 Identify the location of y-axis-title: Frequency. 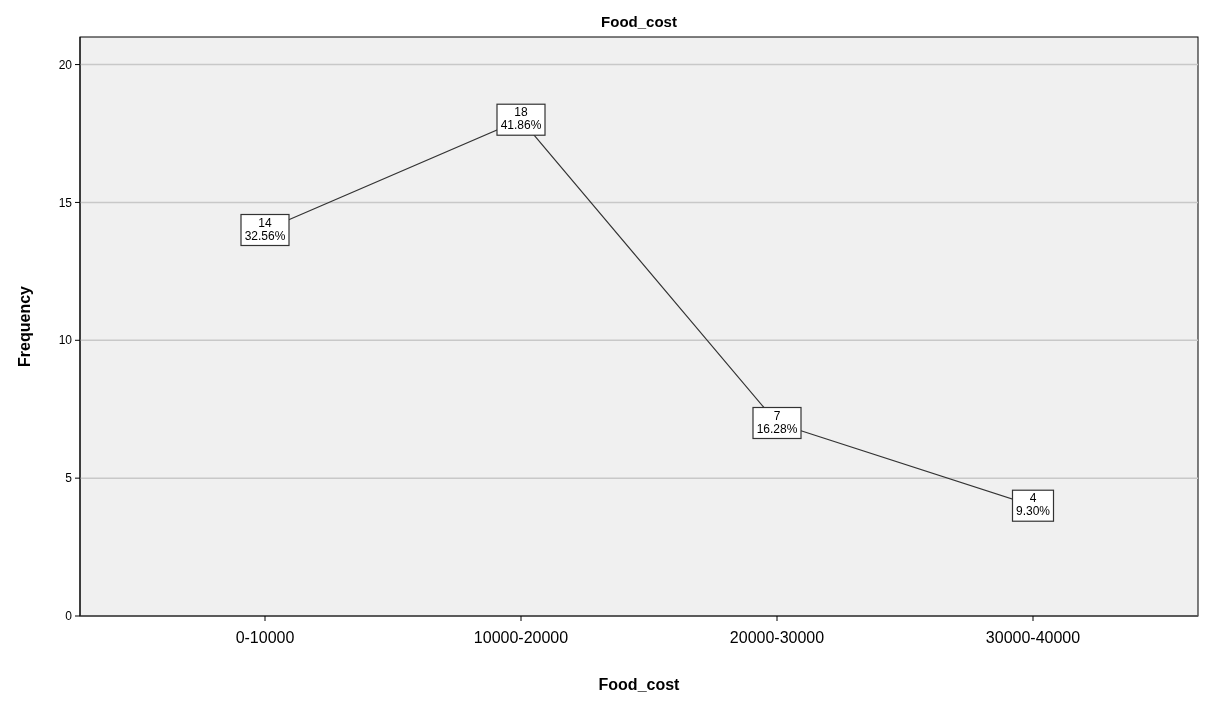
(24, 326).